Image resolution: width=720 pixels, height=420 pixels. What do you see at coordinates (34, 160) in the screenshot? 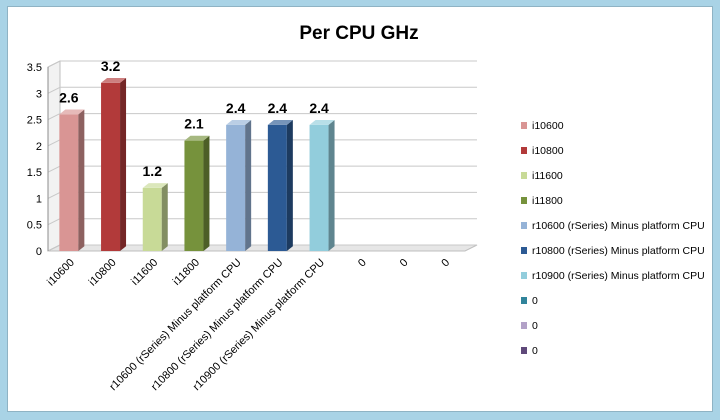
I see `y-axis-ticks: 0 0.5 1 1.5 2 2.5 3 3.5` at bounding box center [34, 160].